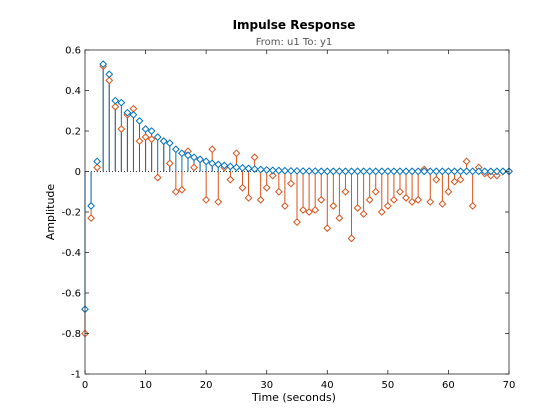 The image size is (560, 420). Describe the element at coordinates (71, 294) in the screenshot. I see `y-tick-label: -0.6` at that location.